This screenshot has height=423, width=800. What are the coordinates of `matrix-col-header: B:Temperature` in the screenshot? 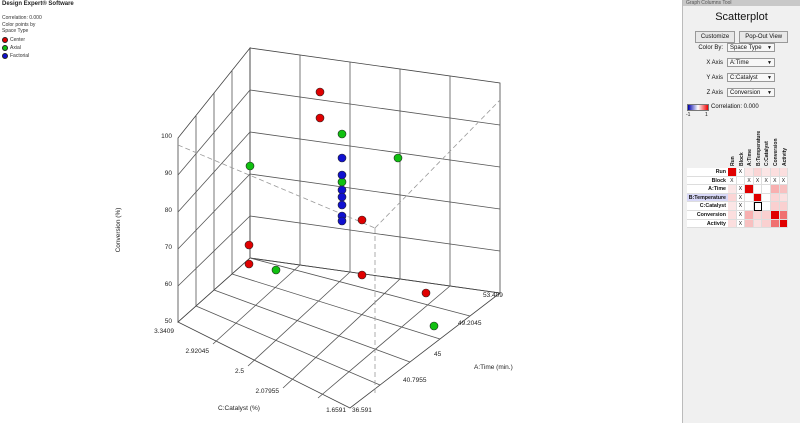 It's located at (758, 148).